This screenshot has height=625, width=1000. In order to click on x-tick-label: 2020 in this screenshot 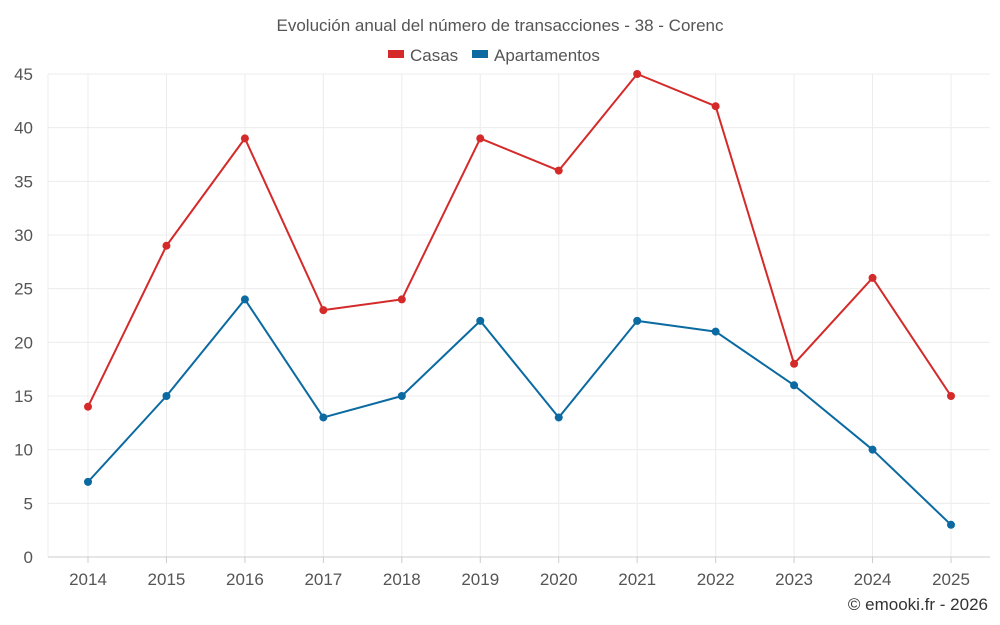, I will do `click(559, 579)`.